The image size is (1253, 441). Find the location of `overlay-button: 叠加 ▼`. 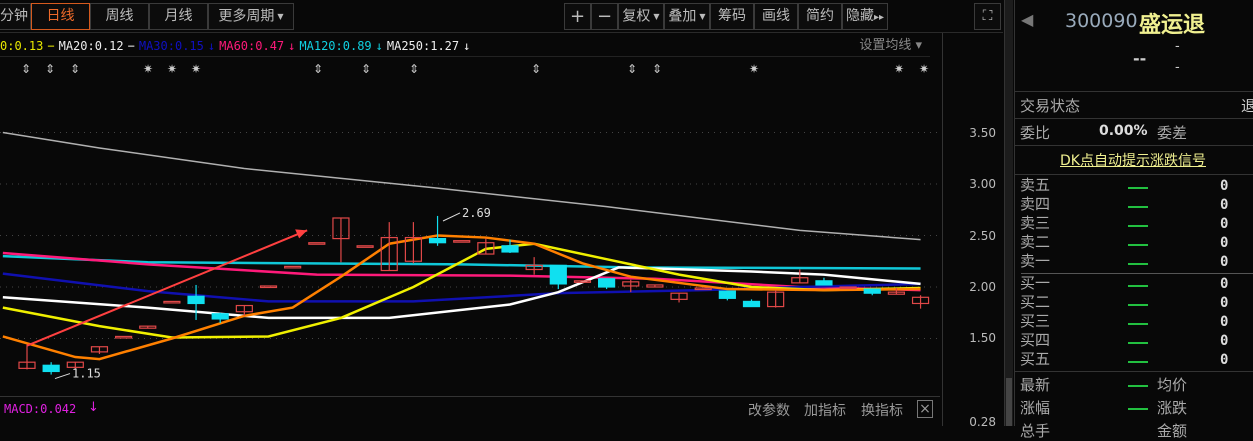

overlay-button: 叠加 ▼ is located at coordinates (687, 16).